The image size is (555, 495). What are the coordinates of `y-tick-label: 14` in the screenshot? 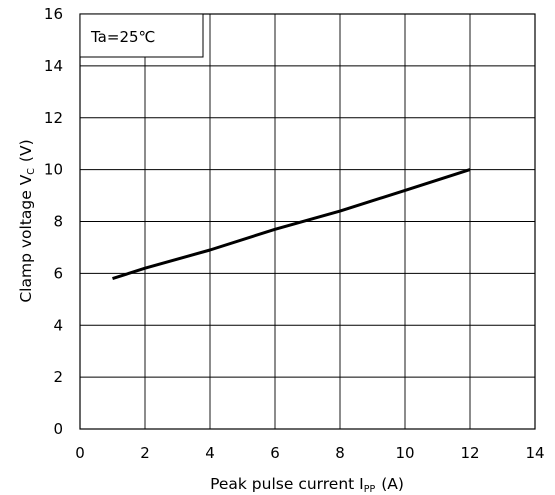 It's located at (53, 66).